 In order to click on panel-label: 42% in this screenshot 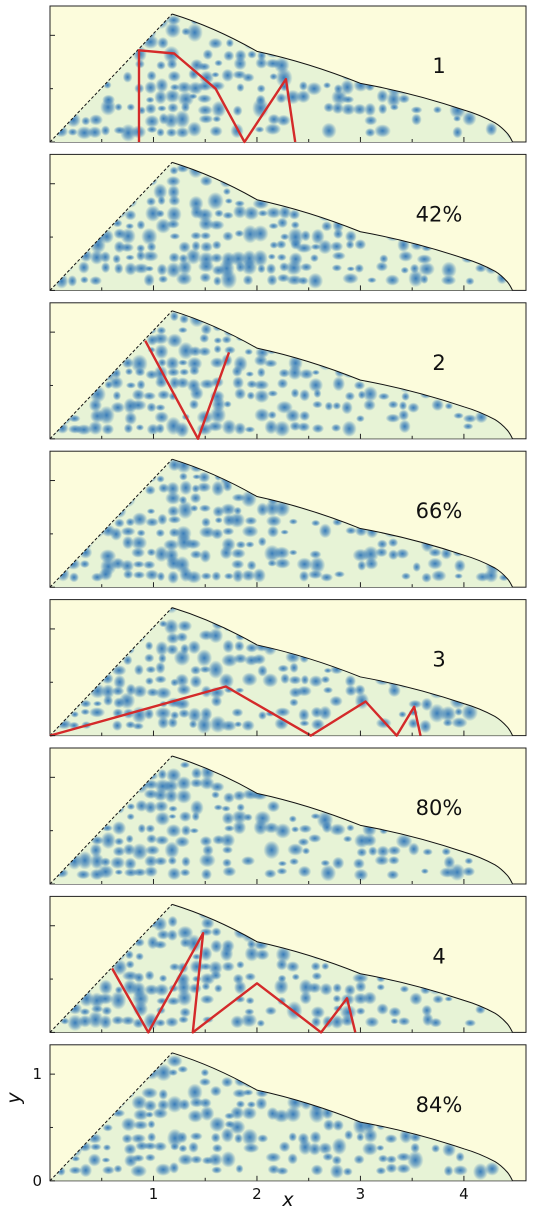, I will do `click(439, 214)`.